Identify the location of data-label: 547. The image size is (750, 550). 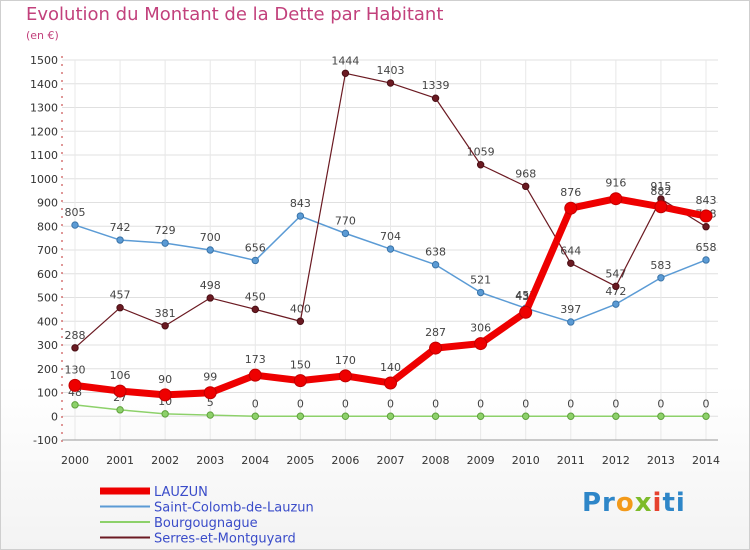
(615, 273).